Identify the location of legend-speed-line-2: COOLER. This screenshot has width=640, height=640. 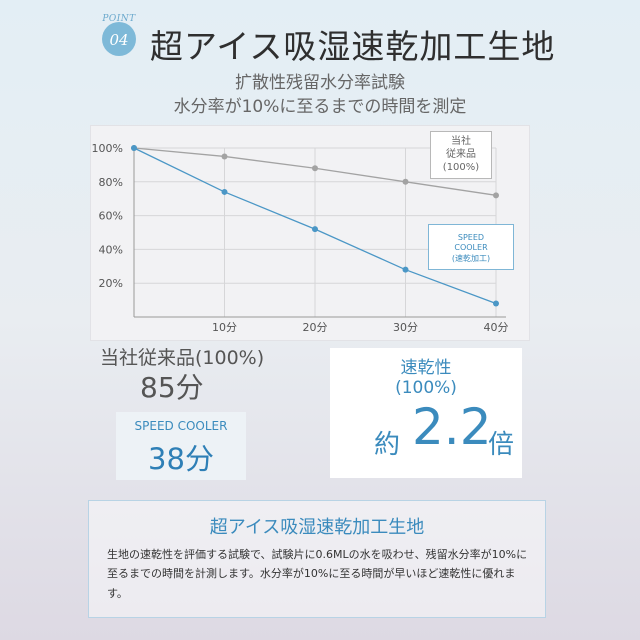
(471, 248).